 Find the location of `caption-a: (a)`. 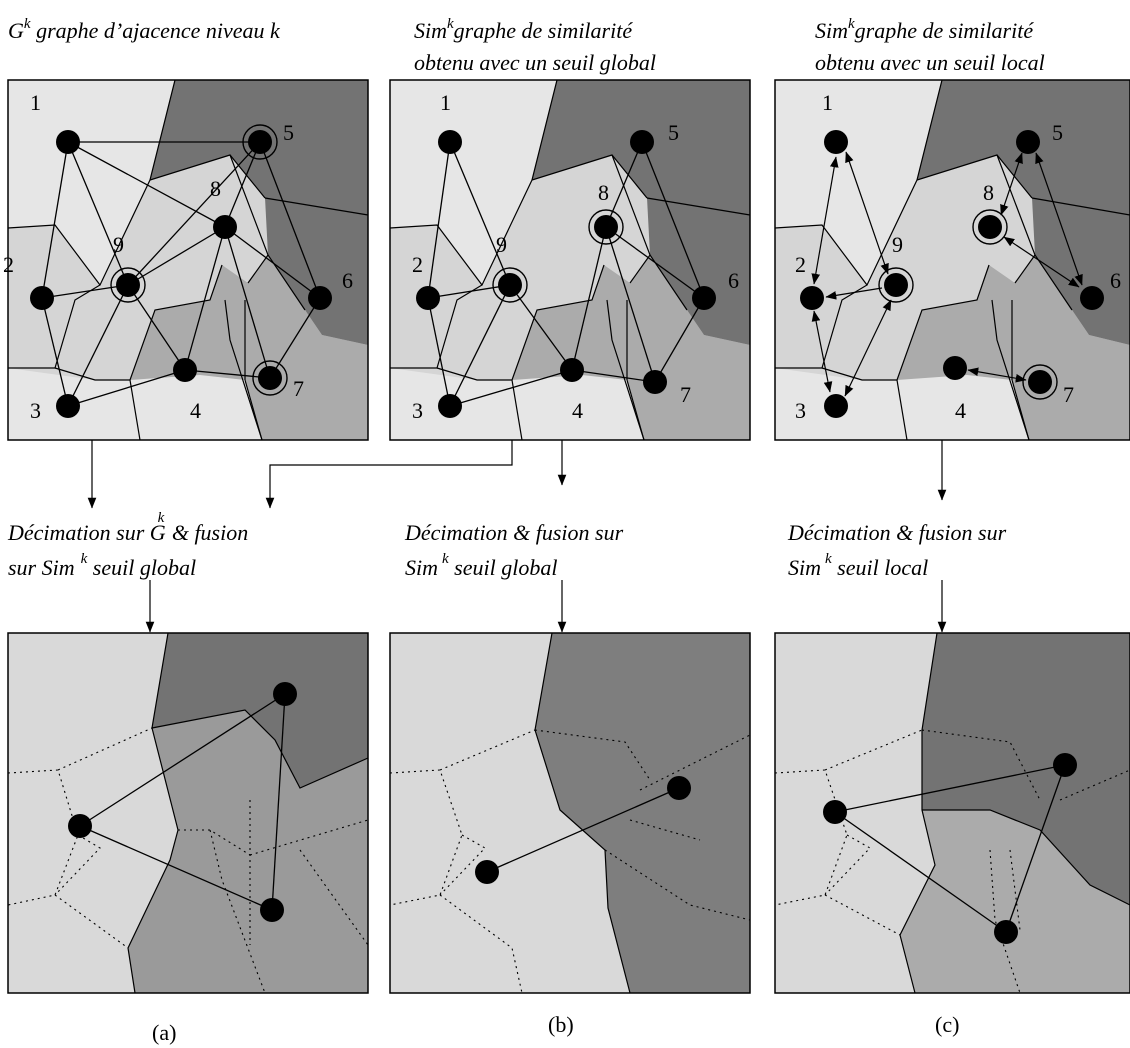

caption-a: (a) is located at coordinates (164, 1032).